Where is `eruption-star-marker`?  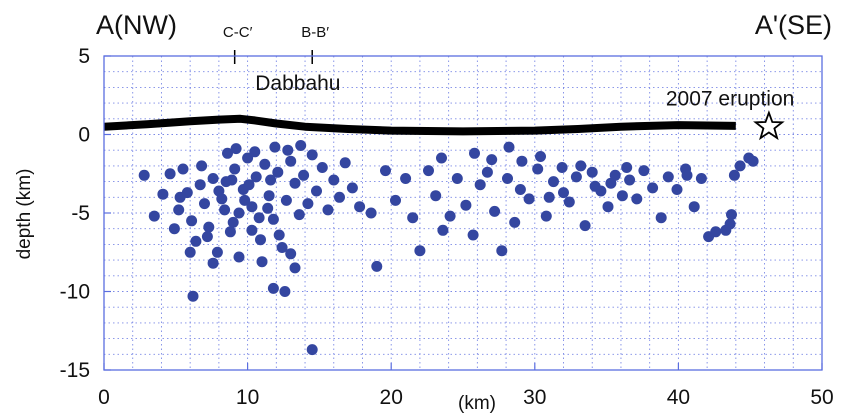 eruption-star-marker is located at coordinates (769, 125).